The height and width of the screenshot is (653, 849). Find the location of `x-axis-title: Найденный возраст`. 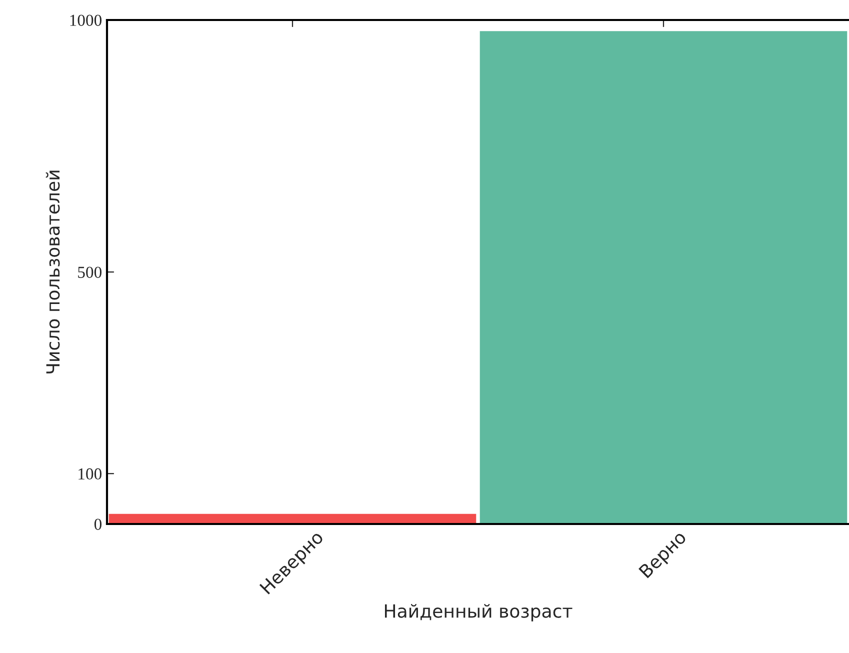

x-axis-title: Найденный возраст is located at coordinates (478, 613).